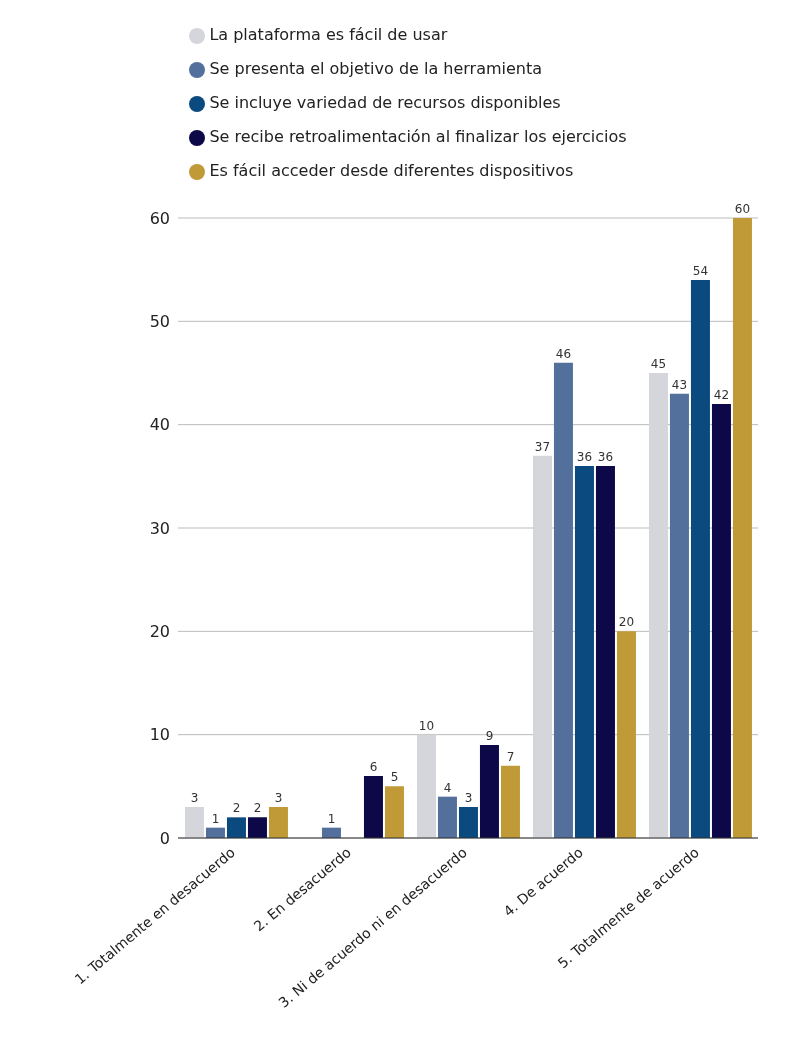  I want to click on data-label: 4, so click(447, 787).